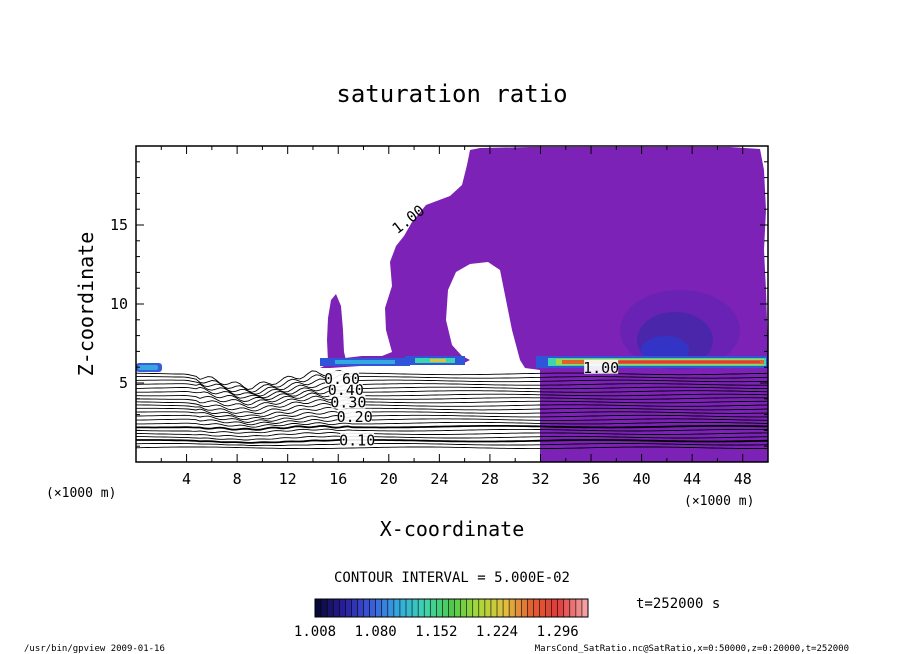 The height and width of the screenshot is (654, 904). I want to click on x-unit-left: (×1000 m), so click(81, 493).